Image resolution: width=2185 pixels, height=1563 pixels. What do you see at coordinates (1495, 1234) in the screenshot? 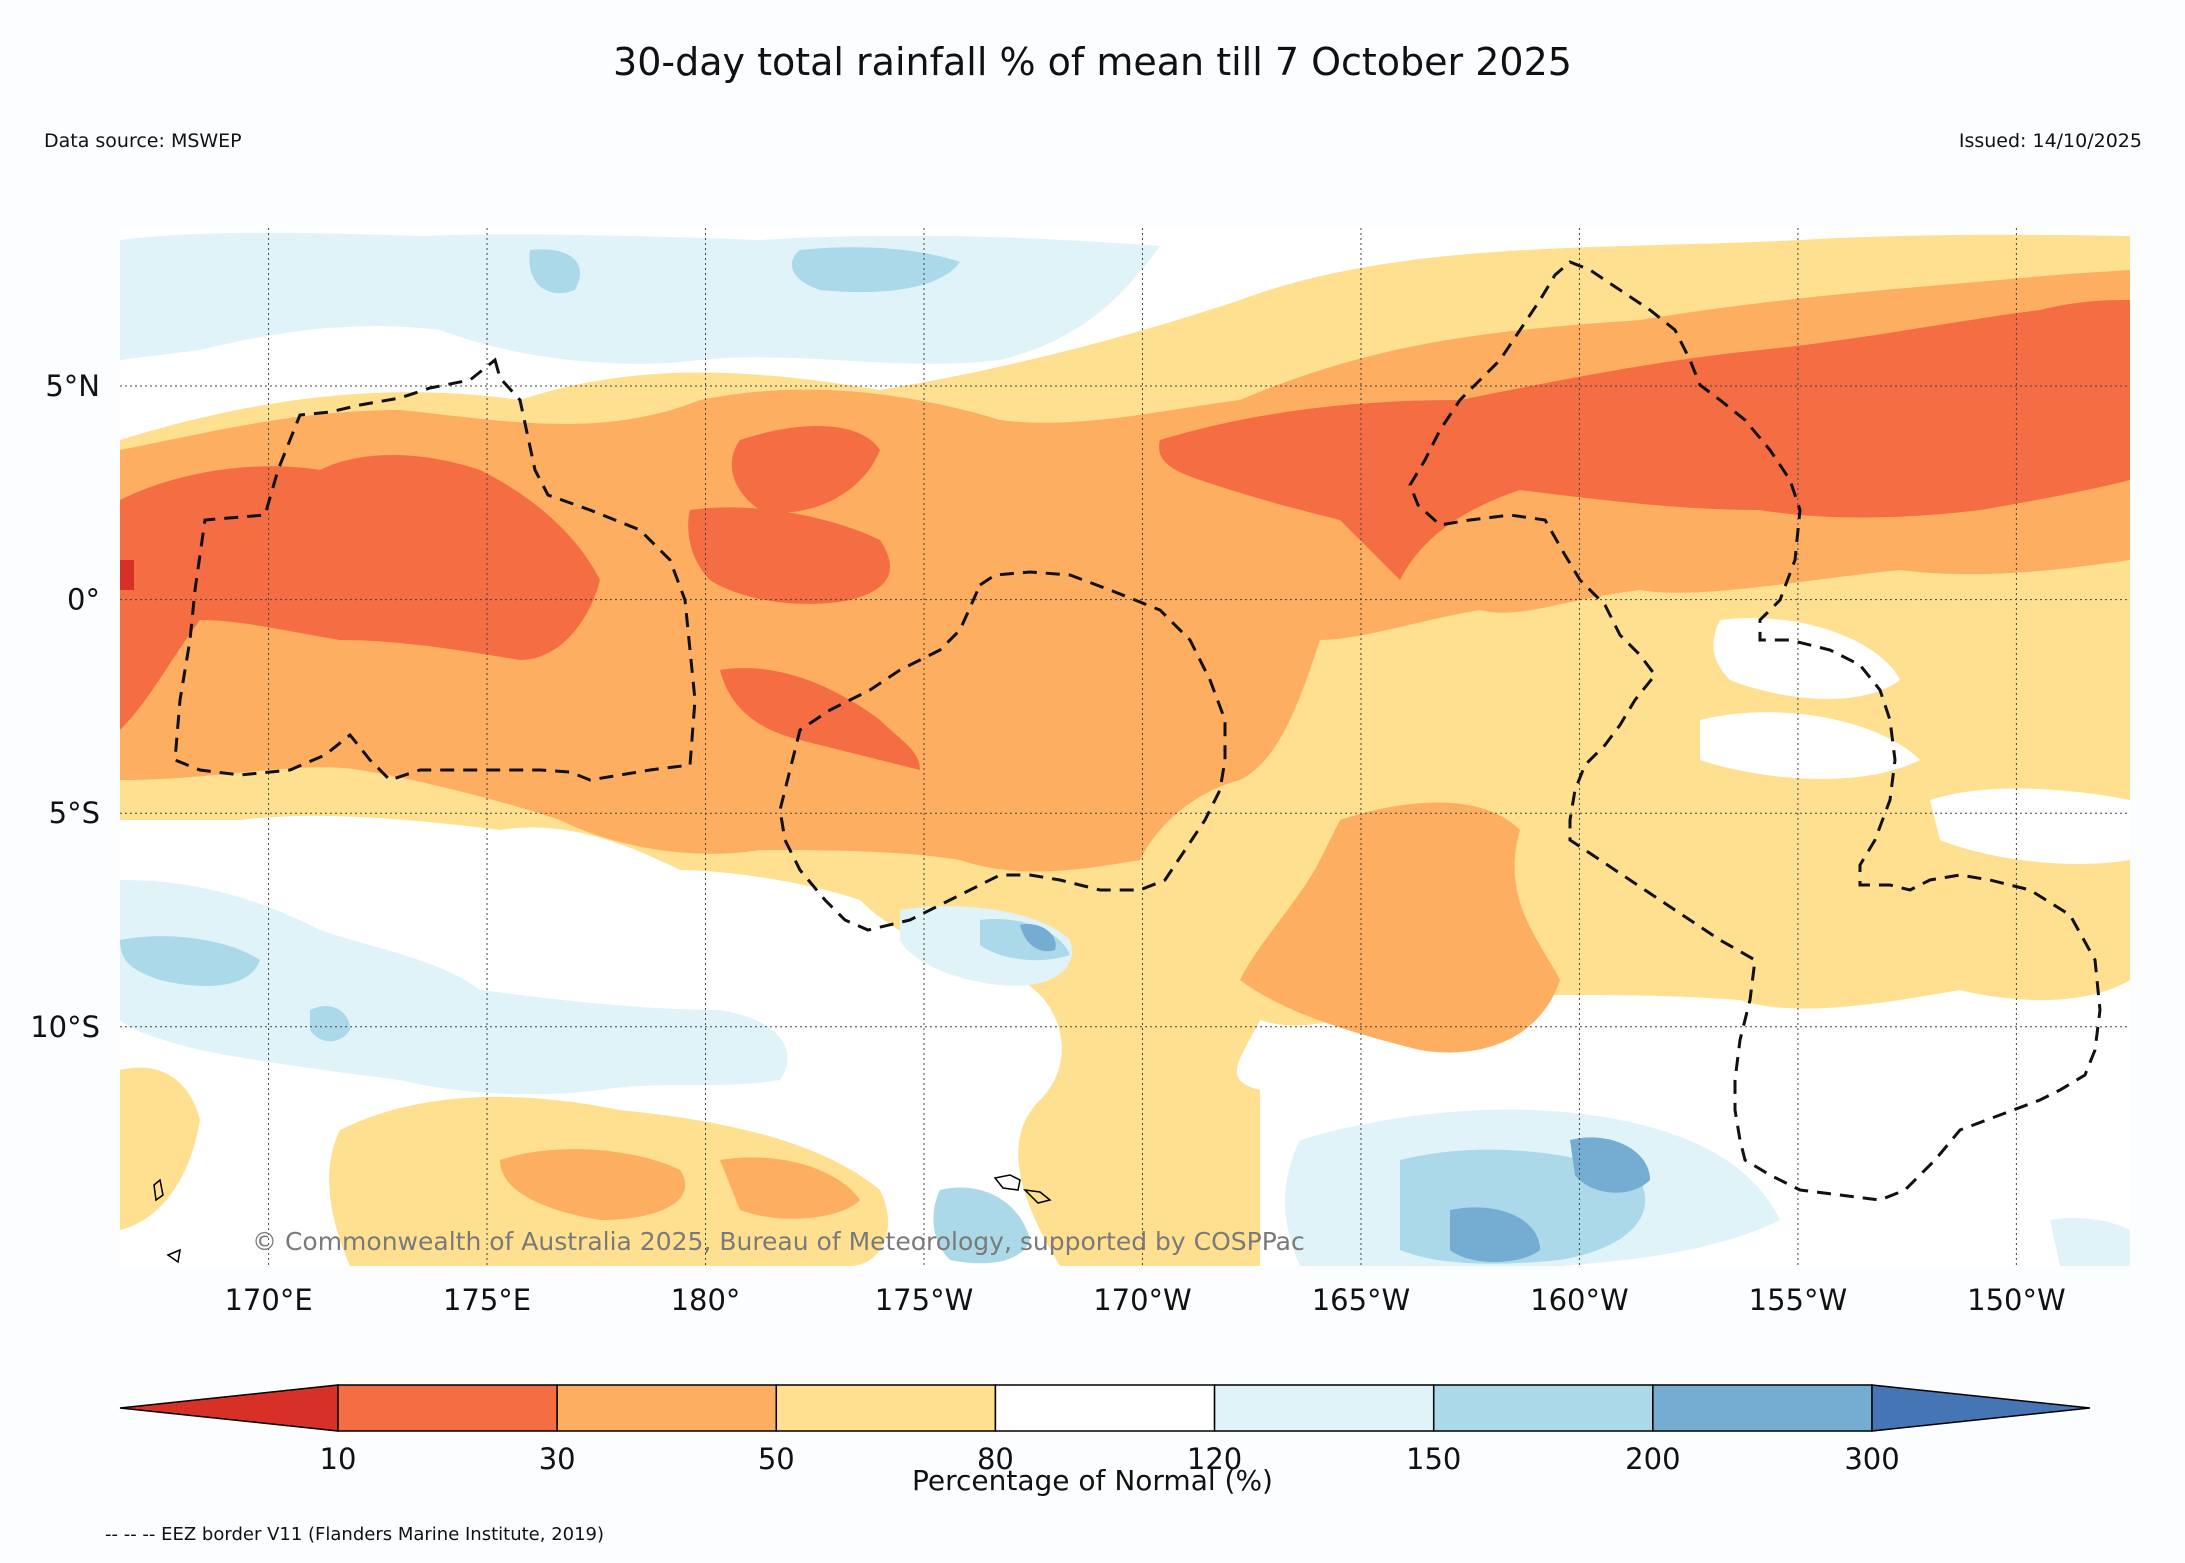
I see `very-wet-core-south-east` at bounding box center [1495, 1234].